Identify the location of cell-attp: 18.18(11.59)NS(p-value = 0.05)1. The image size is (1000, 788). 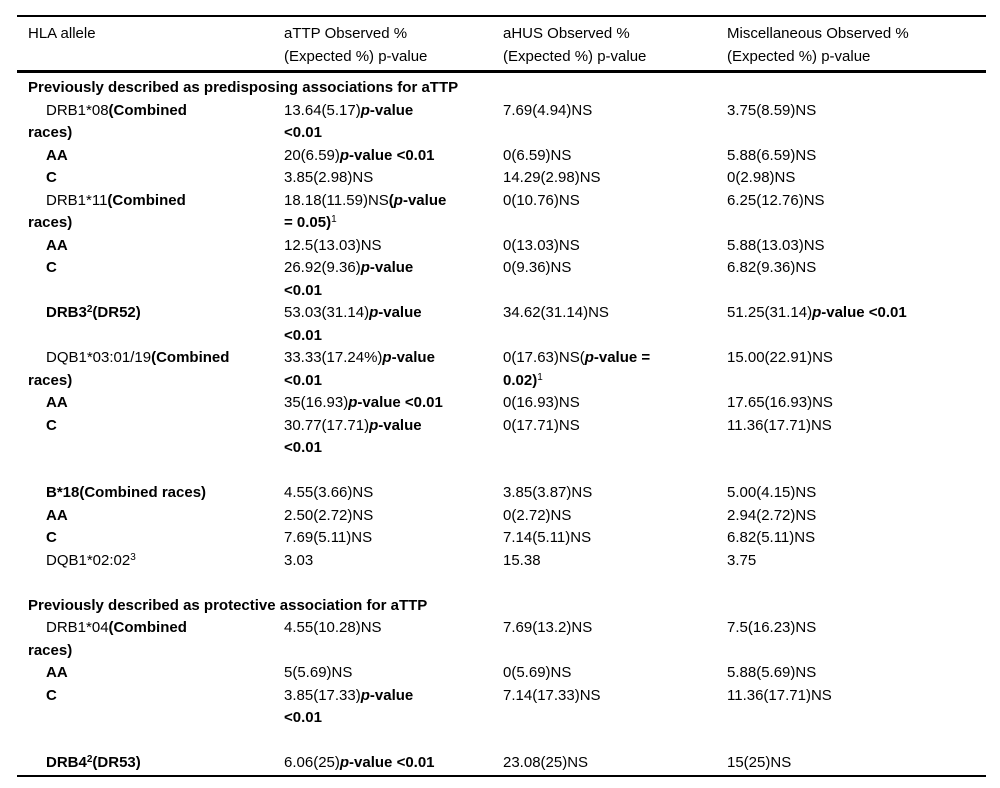
(393, 212).